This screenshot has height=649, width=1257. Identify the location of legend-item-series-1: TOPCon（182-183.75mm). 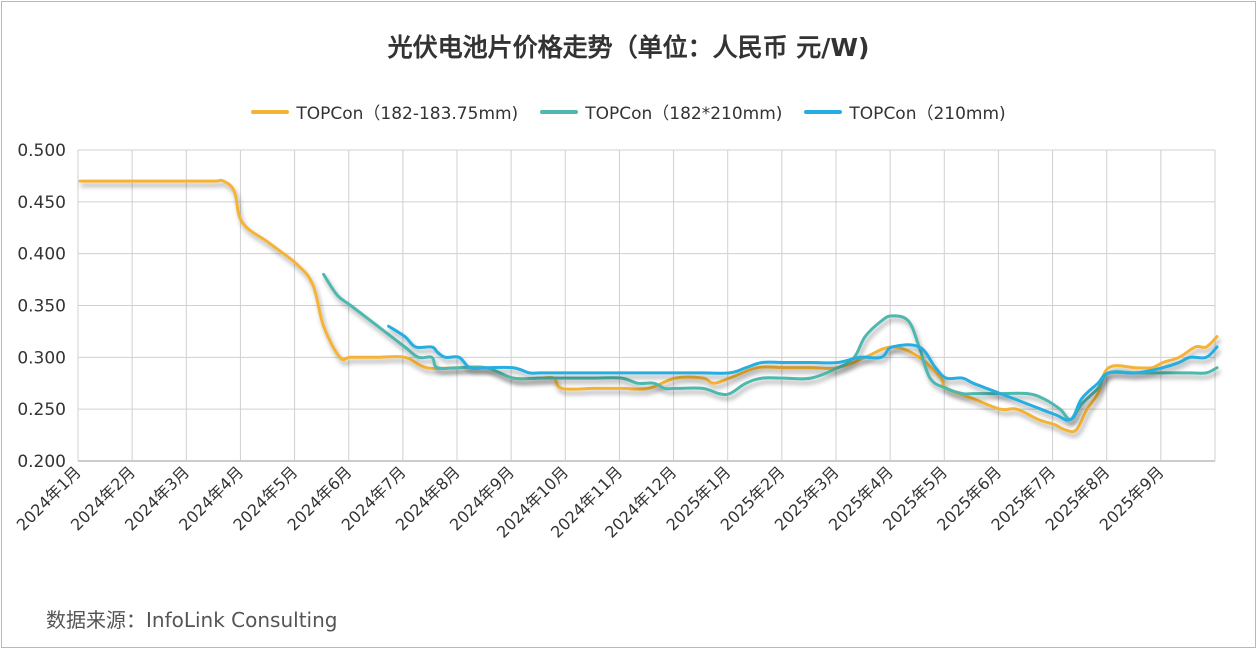
(384, 111).